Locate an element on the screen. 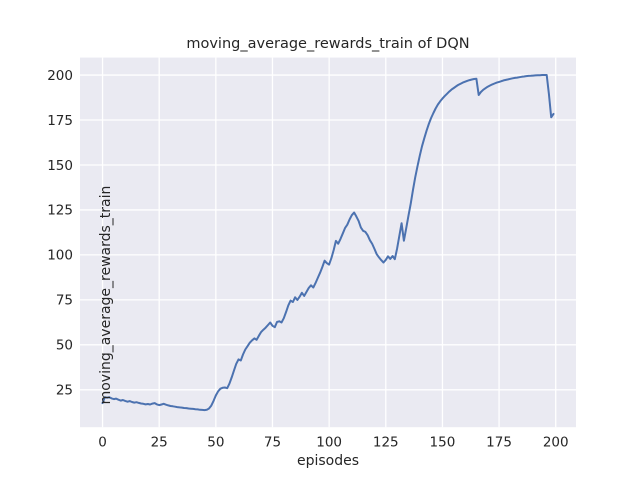  x-tick-label: 75 is located at coordinates (272, 443).